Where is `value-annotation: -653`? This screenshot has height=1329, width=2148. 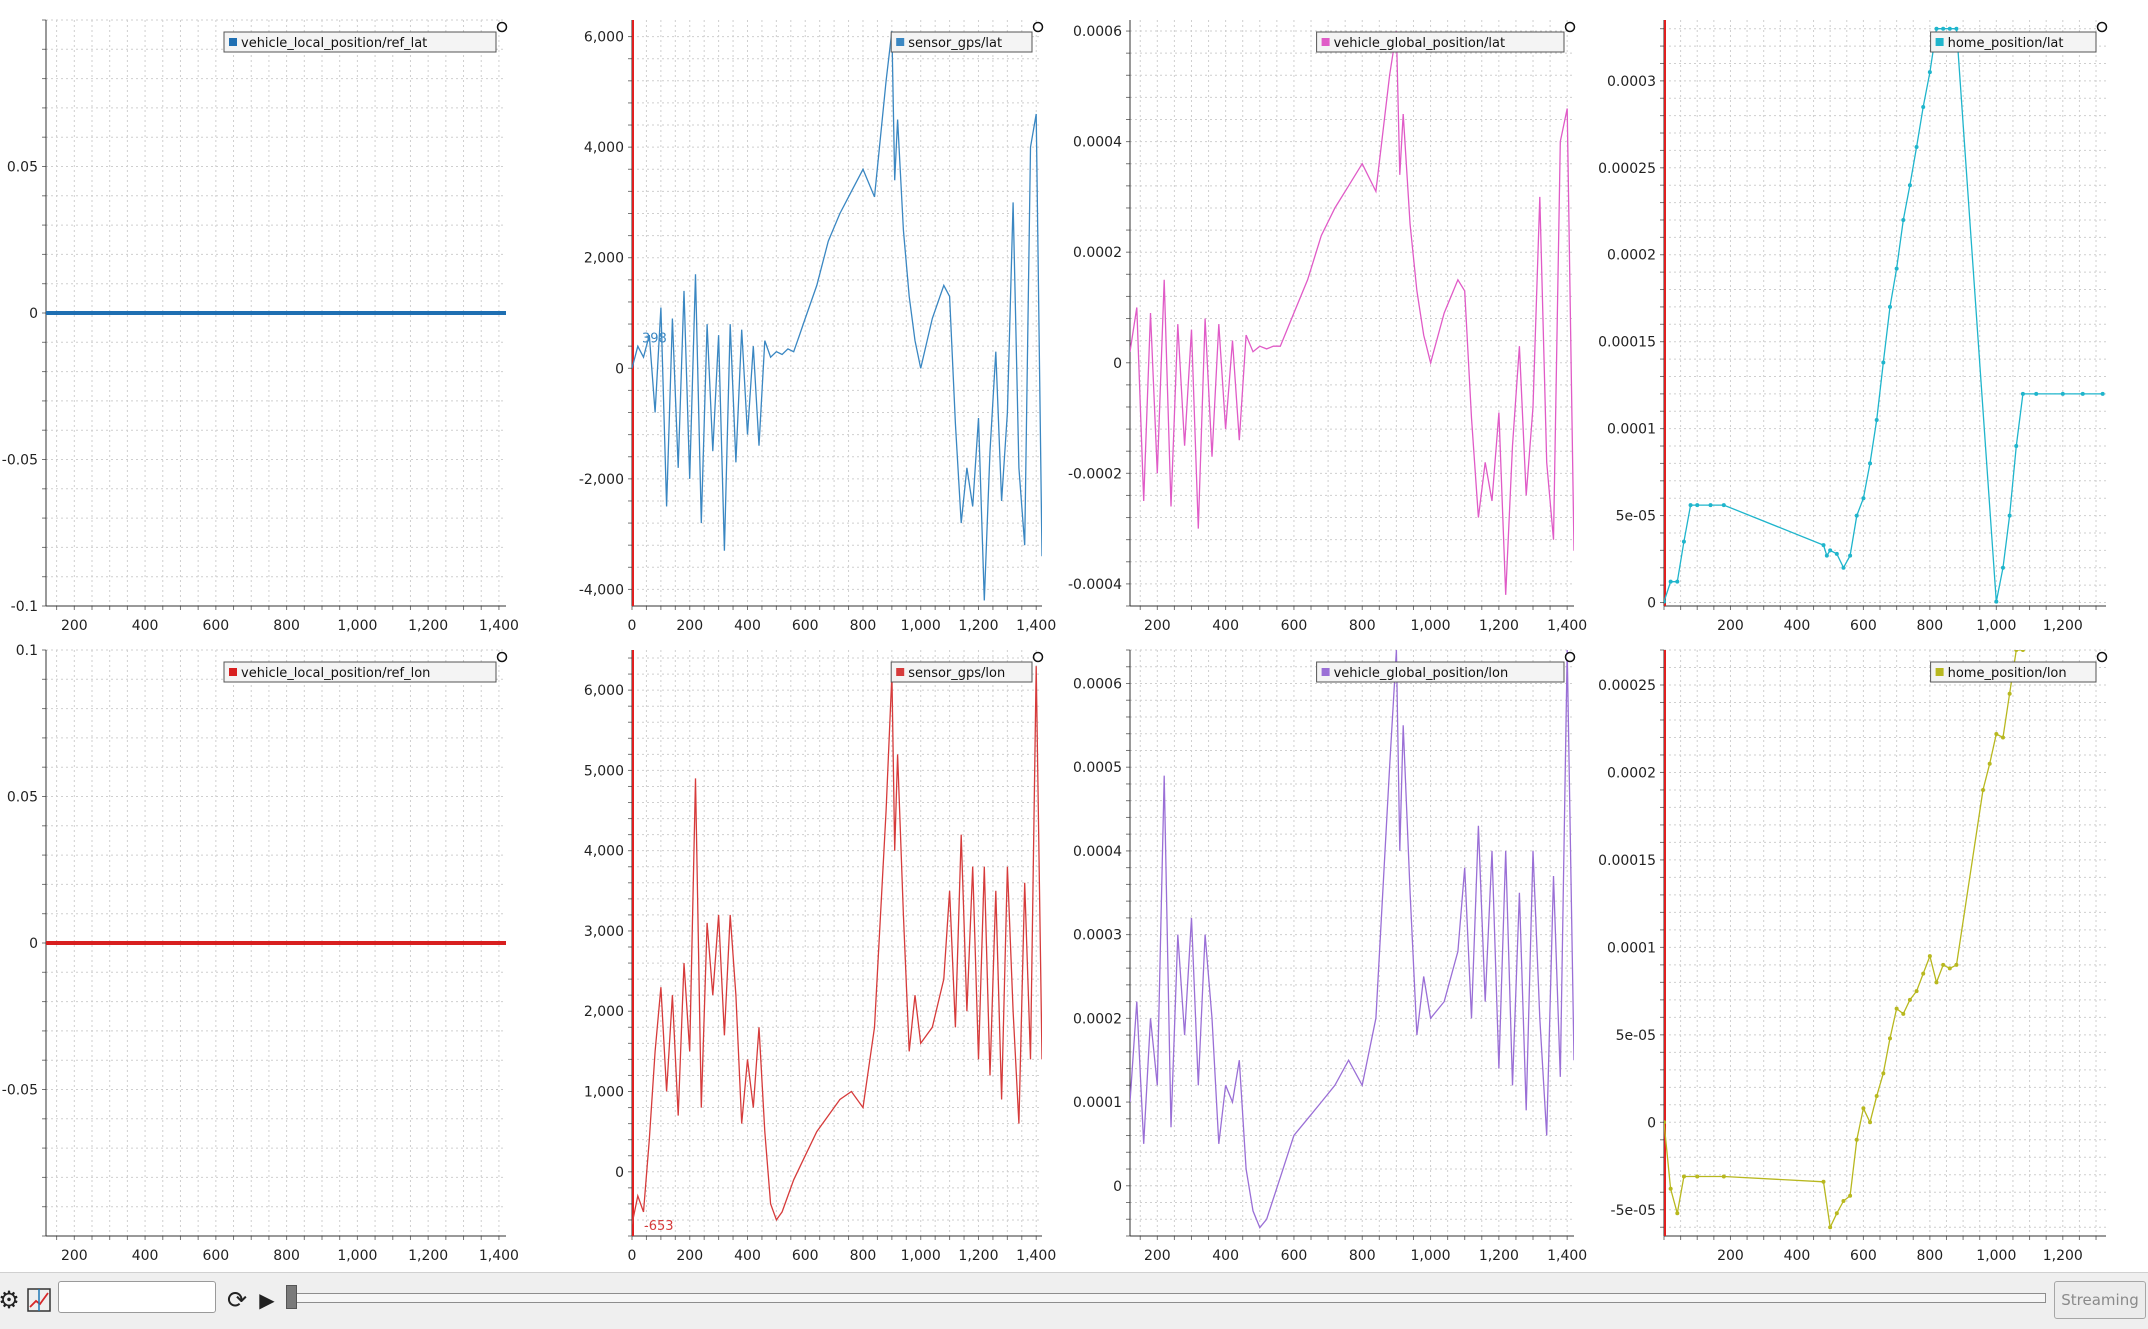
value-annotation: -653 is located at coordinates (659, 1226).